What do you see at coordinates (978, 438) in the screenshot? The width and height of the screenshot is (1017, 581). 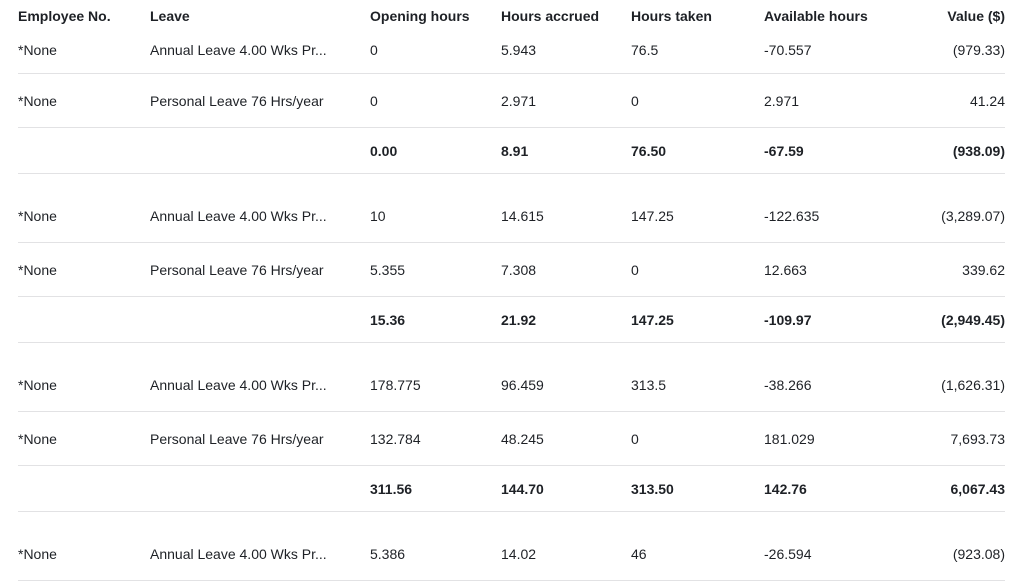 I see `cell-value: 7,693.73` at bounding box center [978, 438].